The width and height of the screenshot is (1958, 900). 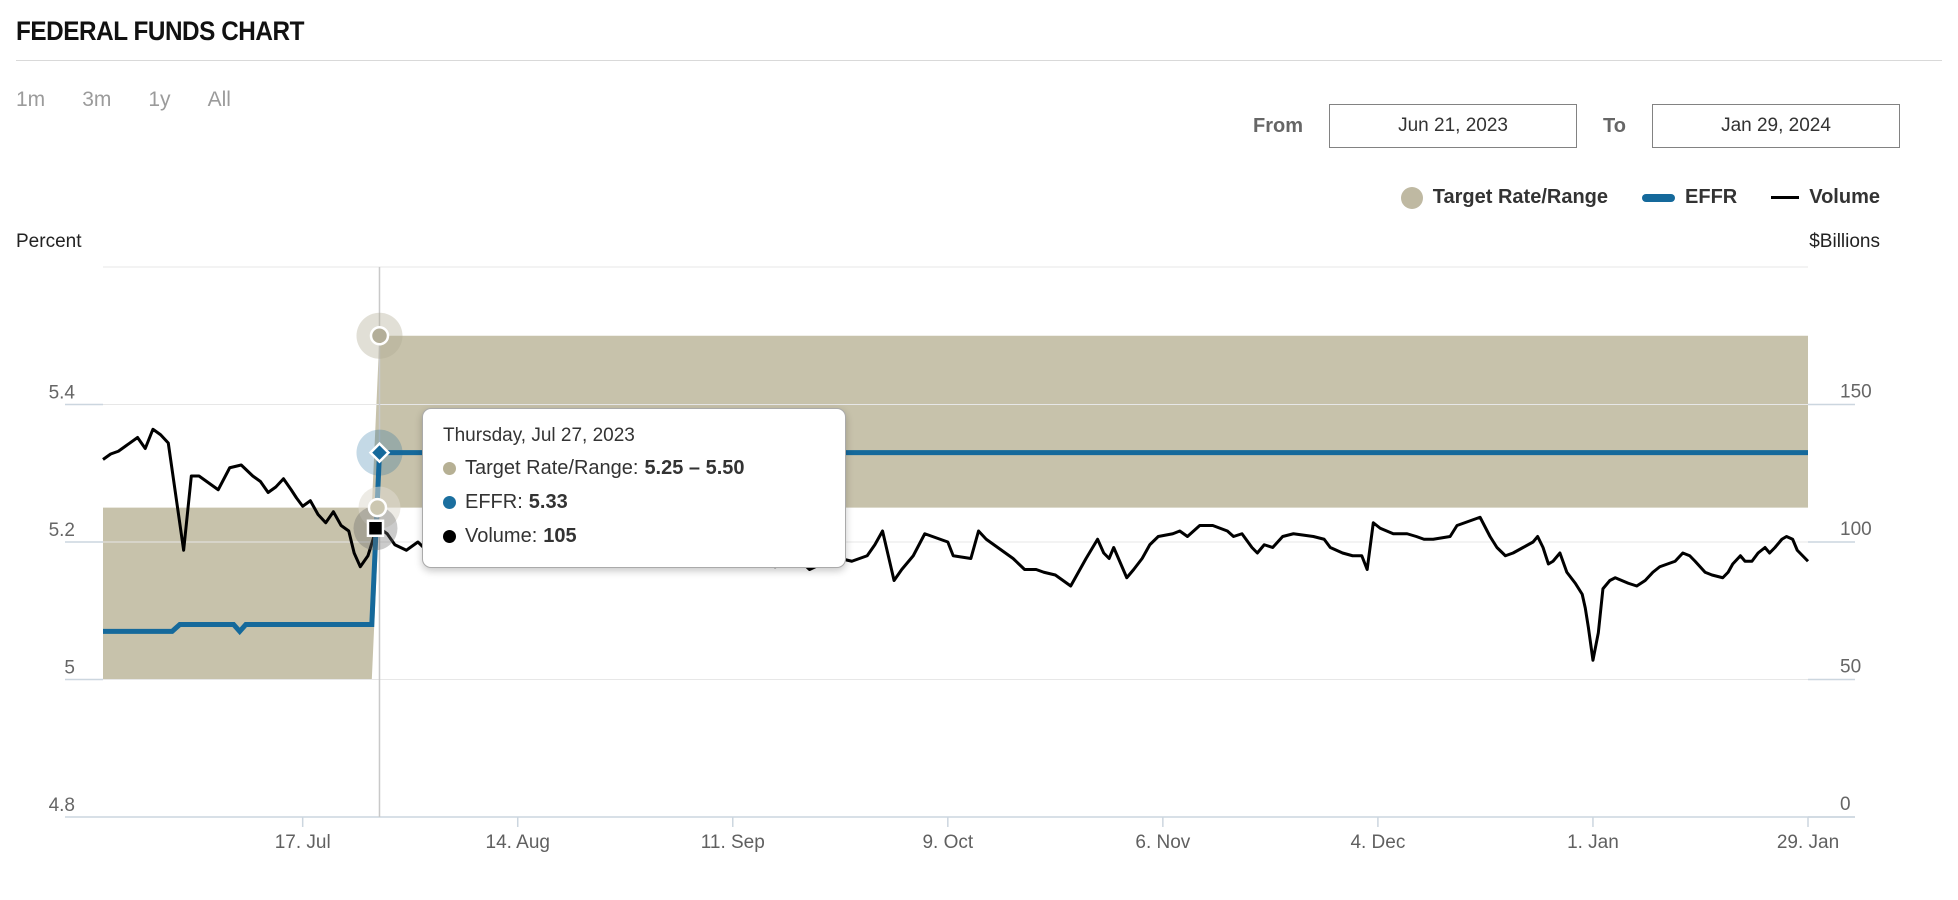 What do you see at coordinates (303, 842) in the screenshot?
I see `x-label-17. Jul: 17. Jul` at bounding box center [303, 842].